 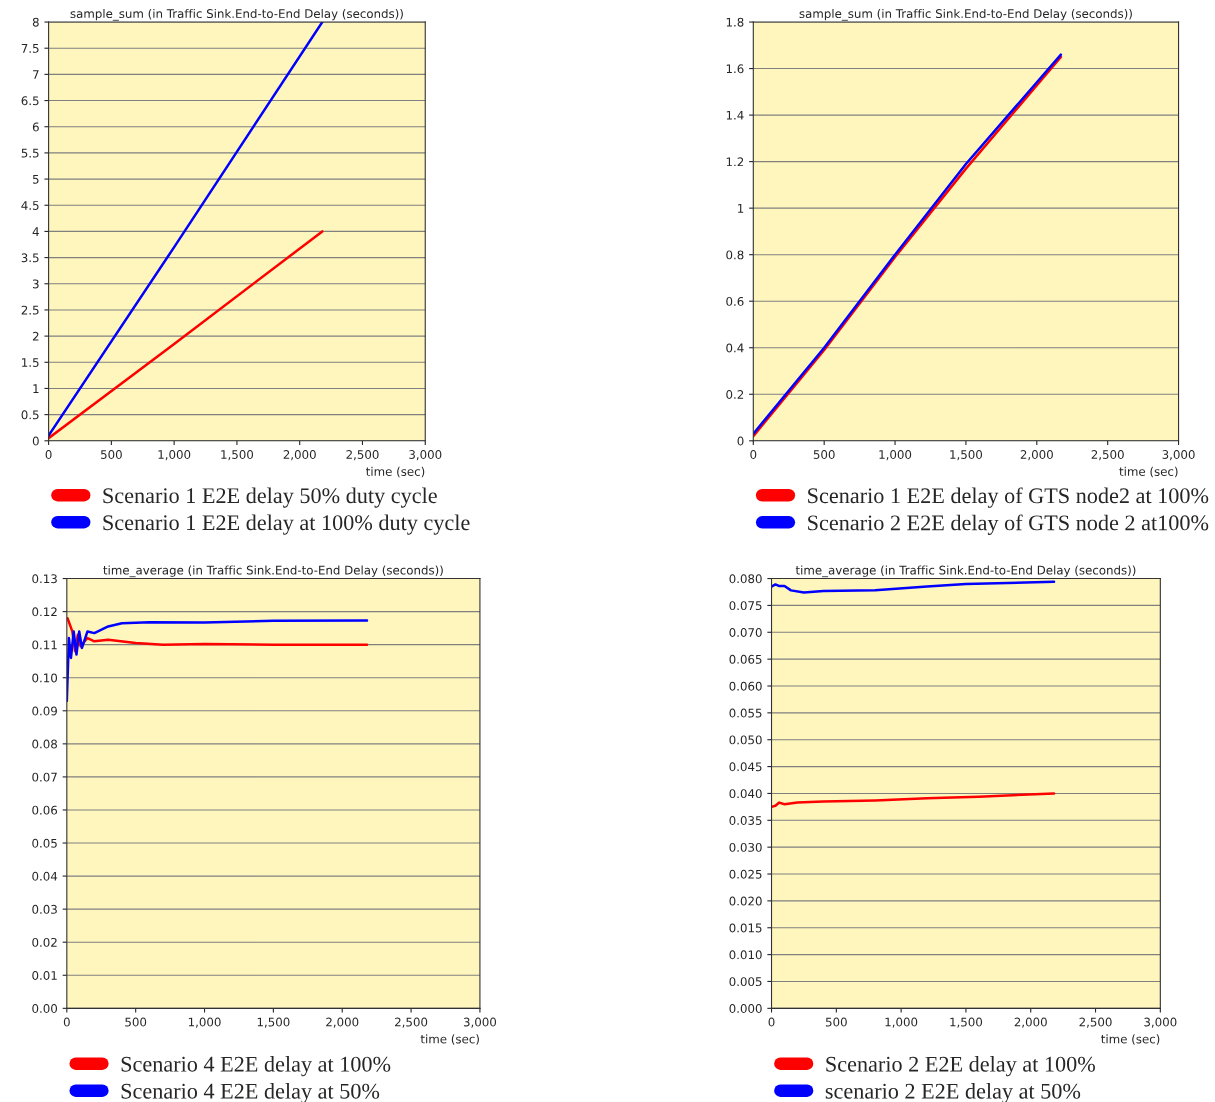 I want to click on y-tick-label: 0.015, so click(x=745, y=928).